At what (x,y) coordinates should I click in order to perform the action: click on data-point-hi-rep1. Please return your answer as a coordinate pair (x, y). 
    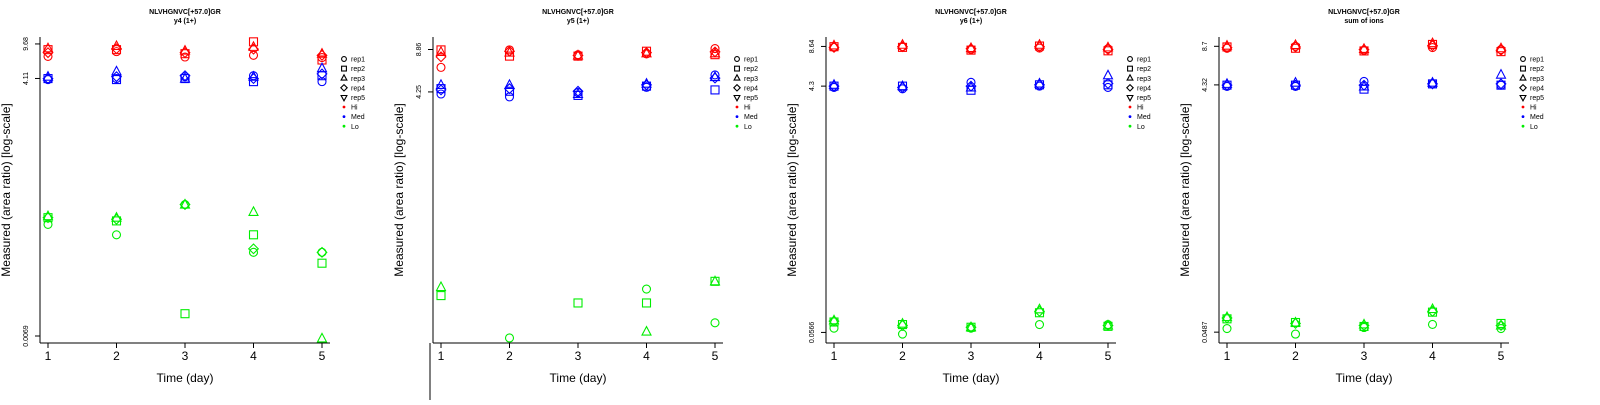
    Looking at the image, I should click on (116, 52).